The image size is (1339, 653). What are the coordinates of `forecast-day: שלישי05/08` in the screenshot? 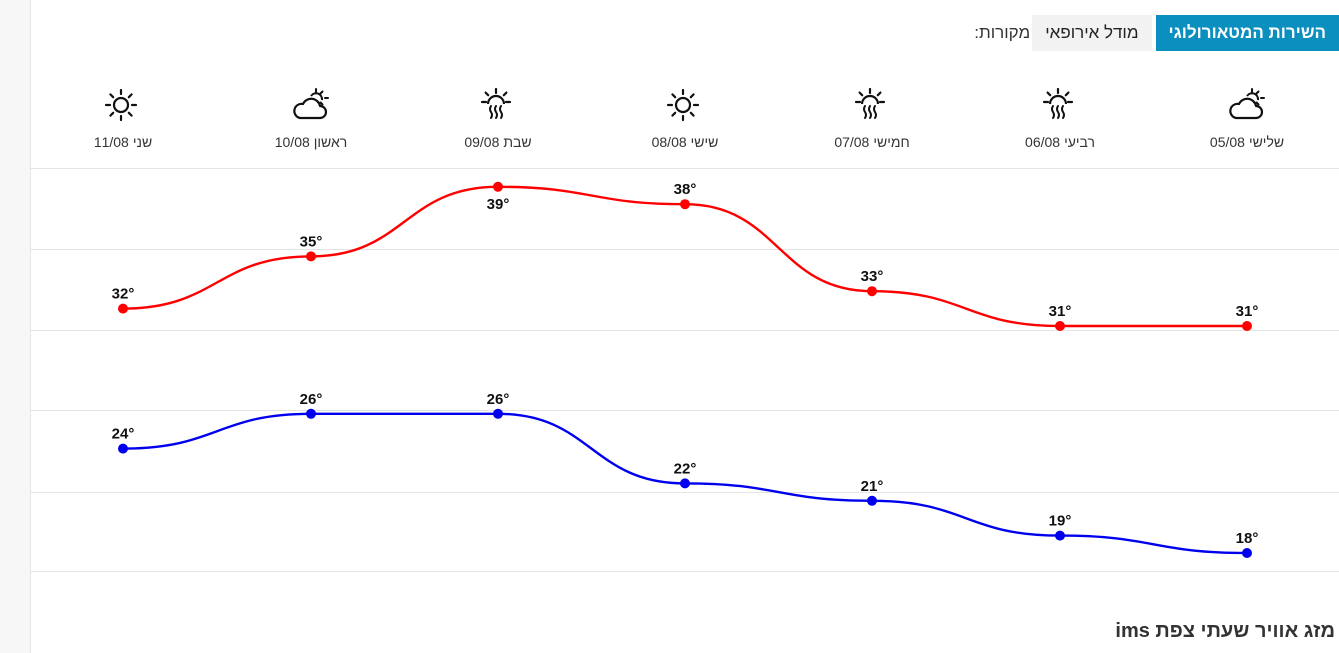 It's located at (1247, 119).